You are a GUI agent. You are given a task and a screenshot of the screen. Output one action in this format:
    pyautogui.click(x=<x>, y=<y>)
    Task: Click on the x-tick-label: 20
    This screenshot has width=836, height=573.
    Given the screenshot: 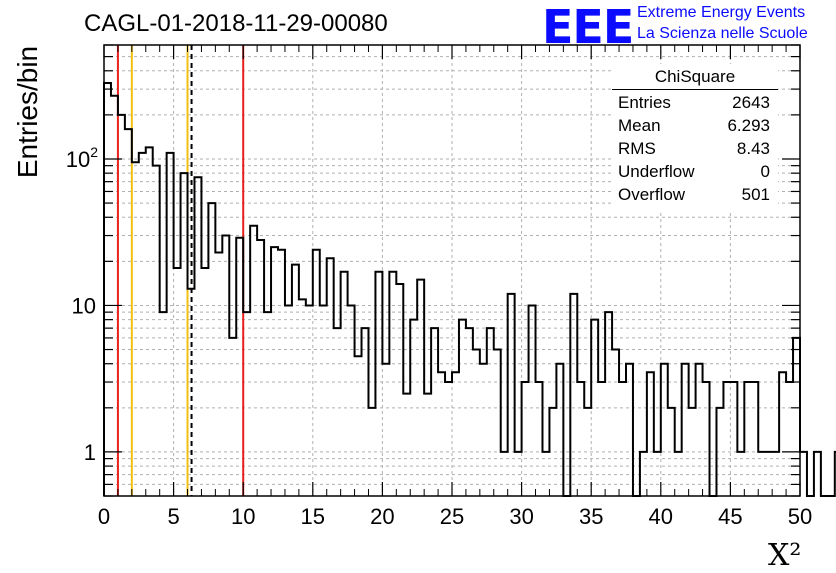 What is the action you would take?
    pyautogui.click(x=382, y=516)
    